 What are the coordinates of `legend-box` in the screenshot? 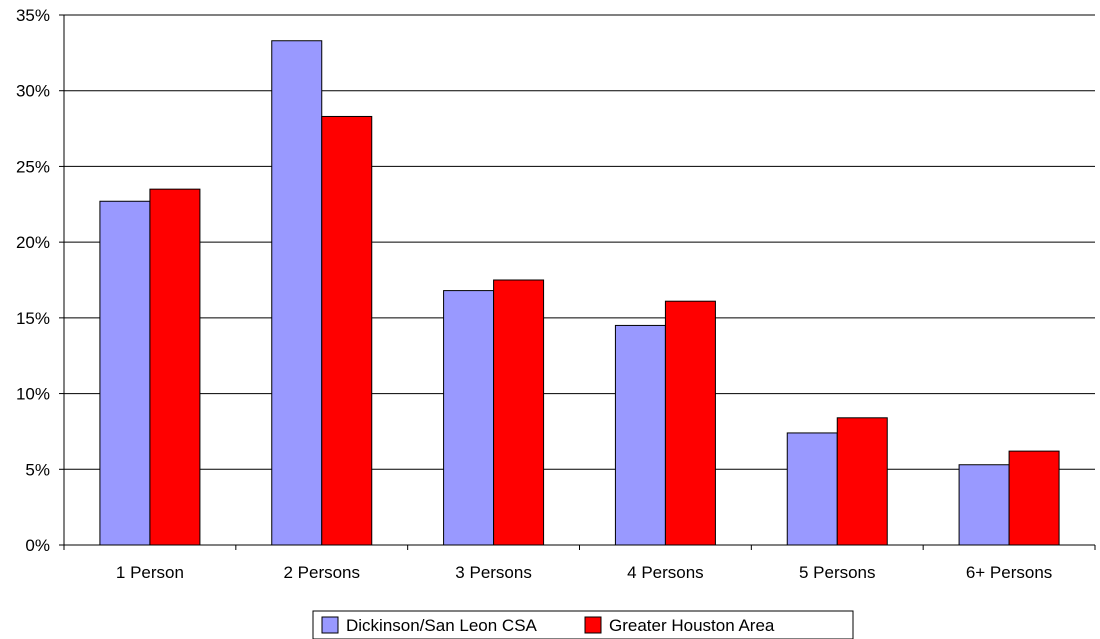 It's located at (583, 624).